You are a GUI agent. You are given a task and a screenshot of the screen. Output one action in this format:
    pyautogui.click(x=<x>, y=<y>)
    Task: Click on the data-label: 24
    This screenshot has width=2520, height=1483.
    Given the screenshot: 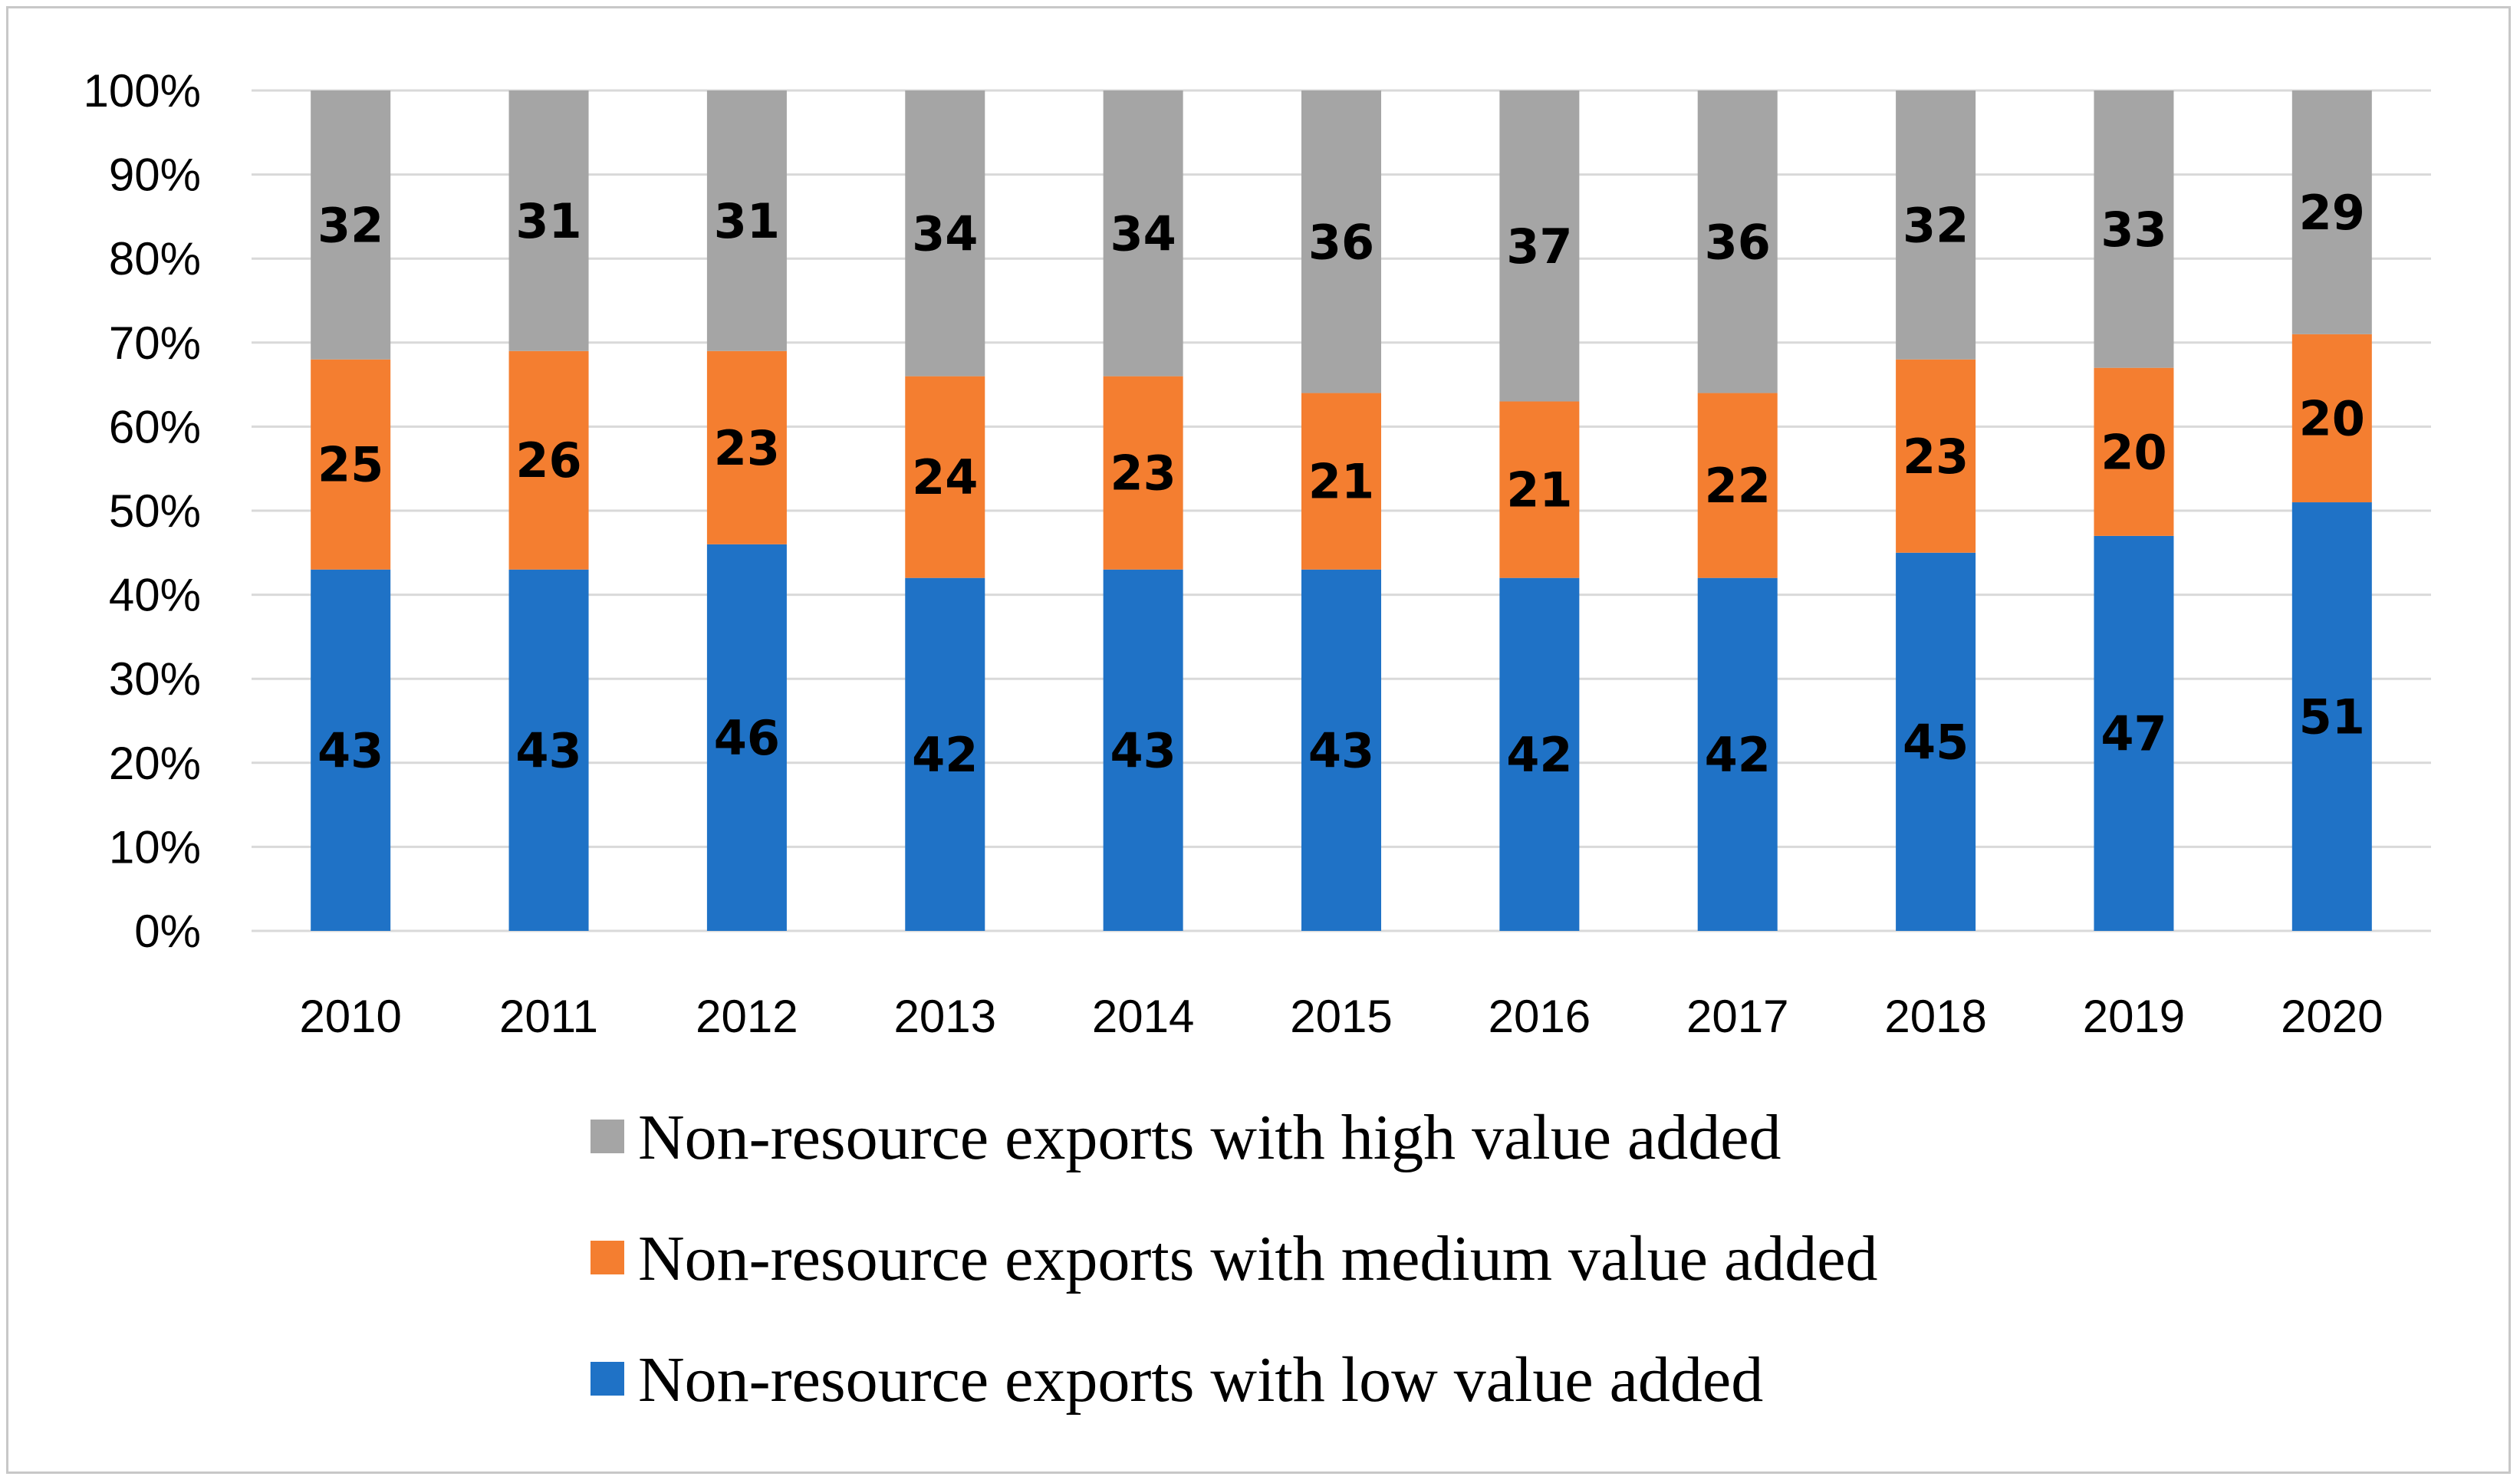 What is the action you would take?
    pyautogui.click(x=945, y=477)
    